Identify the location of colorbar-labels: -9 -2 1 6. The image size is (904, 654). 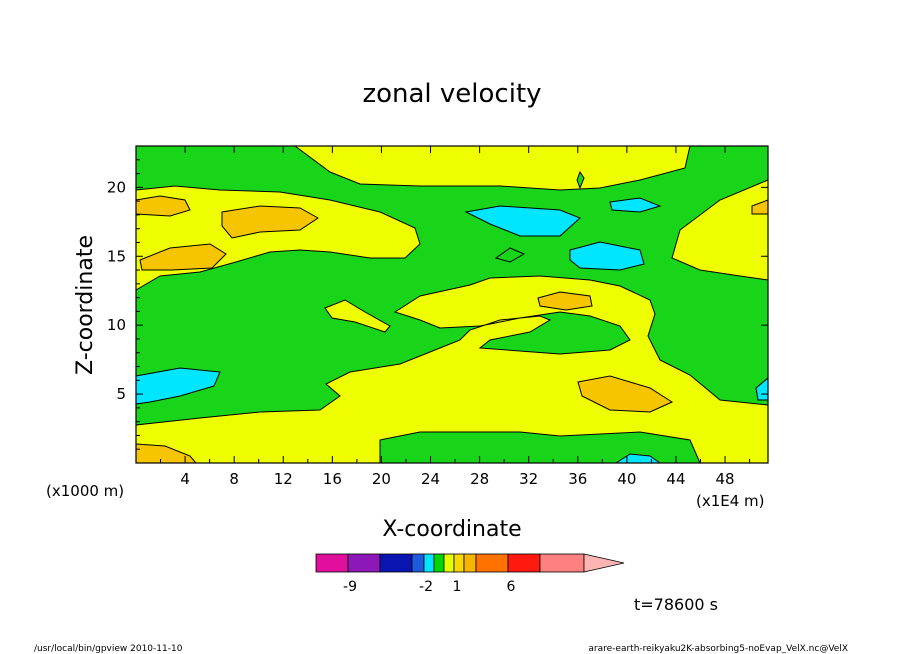
(429, 587).